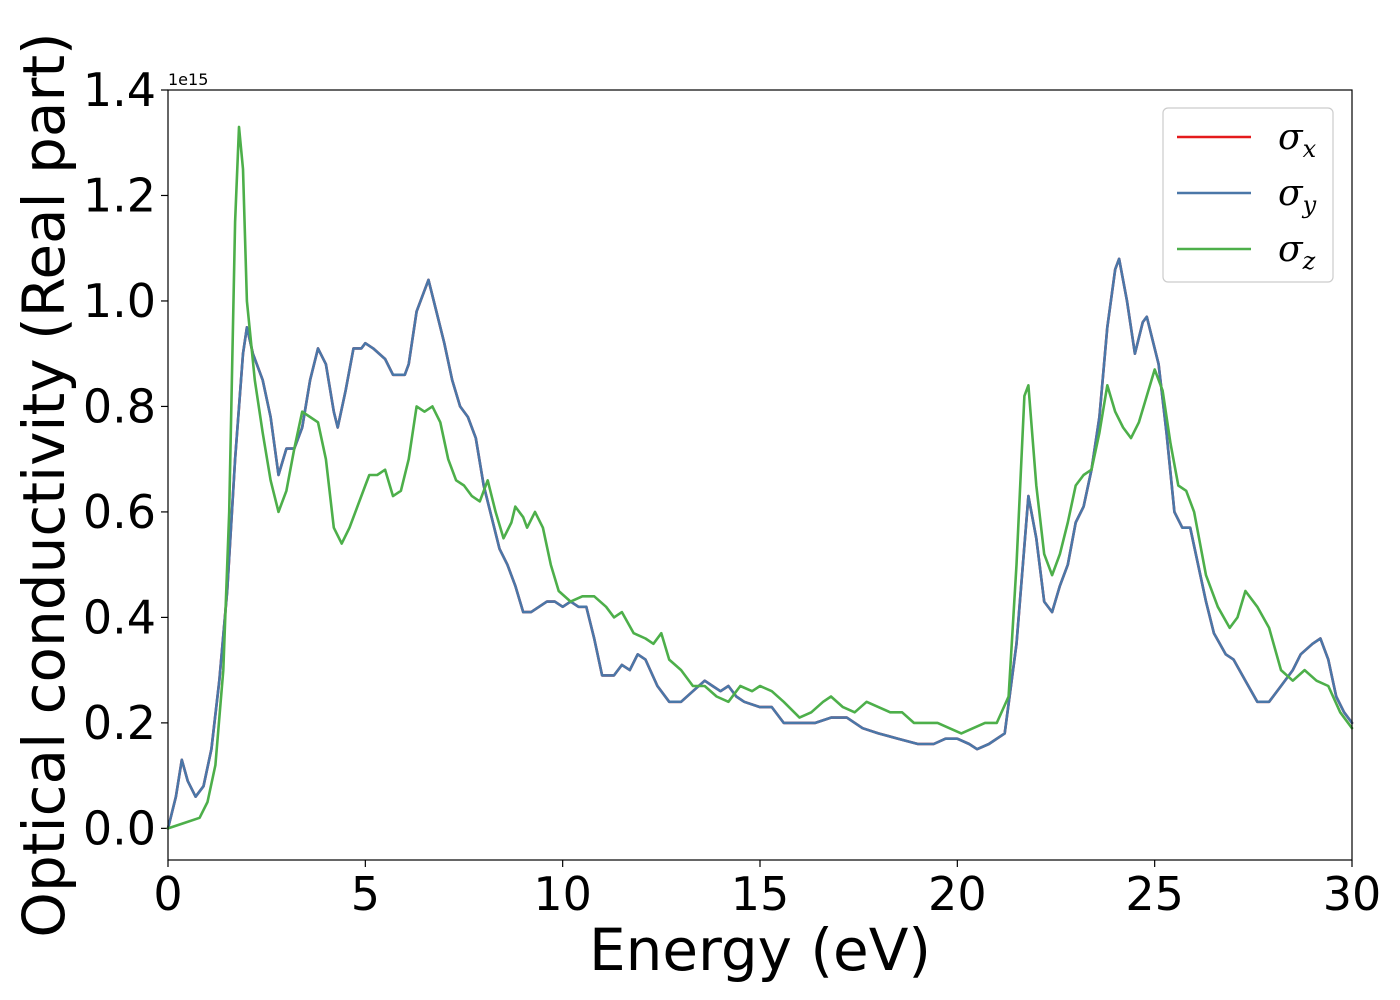 This screenshot has width=1400, height=1000. Describe the element at coordinates (1297, 252) in the screenshot. I see `legend-label-z: σz` at that location.